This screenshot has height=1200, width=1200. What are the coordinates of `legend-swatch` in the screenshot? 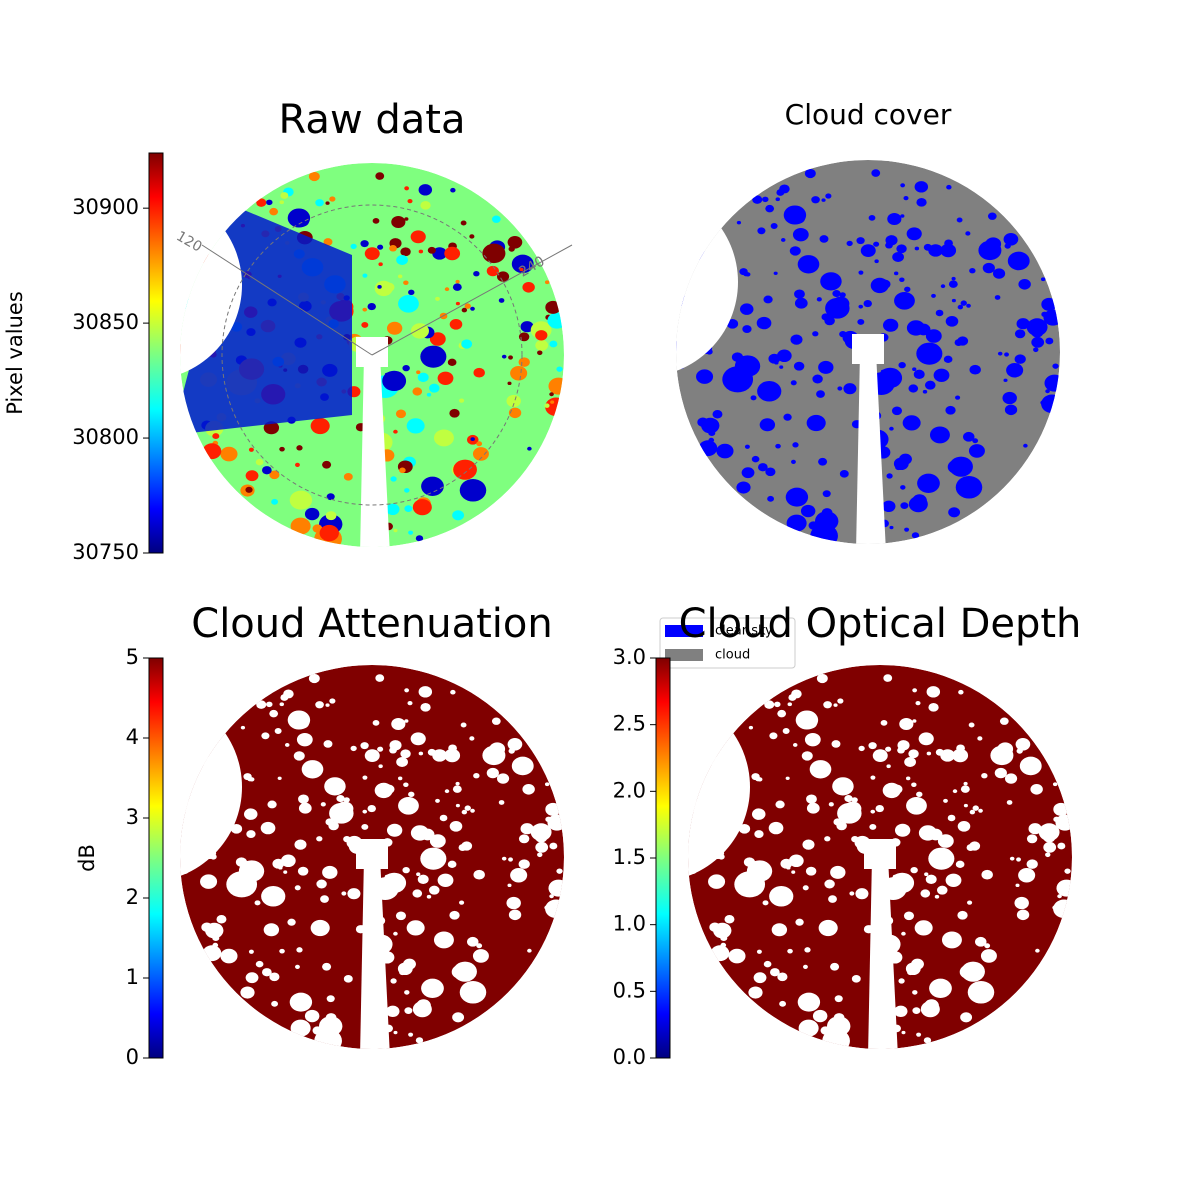 It's located at (684, 631).